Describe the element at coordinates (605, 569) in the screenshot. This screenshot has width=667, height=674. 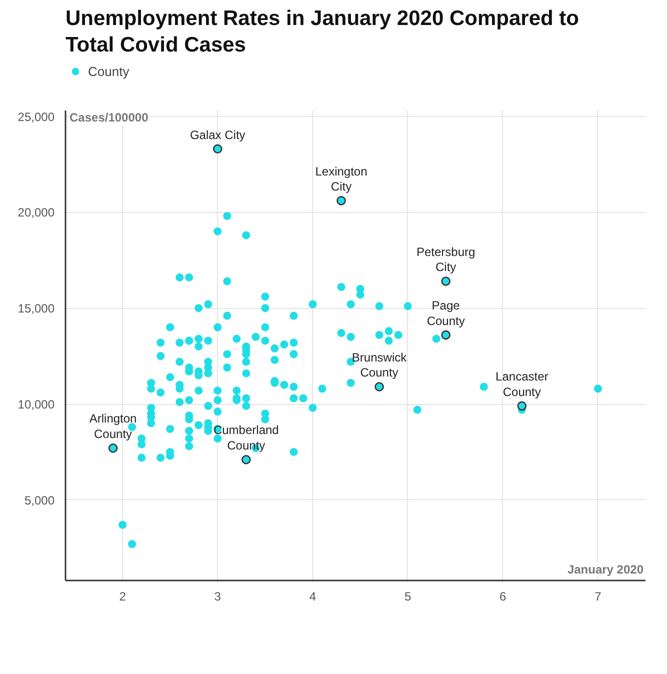
I see `x-axis-title: January 2020` at that location.